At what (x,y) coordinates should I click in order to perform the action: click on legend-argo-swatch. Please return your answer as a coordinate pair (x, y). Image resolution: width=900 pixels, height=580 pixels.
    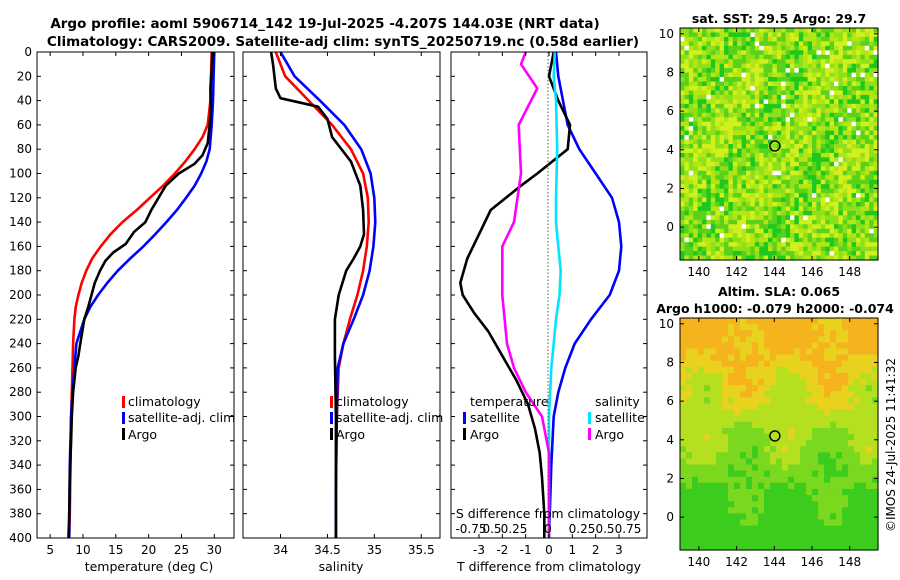
    Looking at the image, I should click on (123, 434).